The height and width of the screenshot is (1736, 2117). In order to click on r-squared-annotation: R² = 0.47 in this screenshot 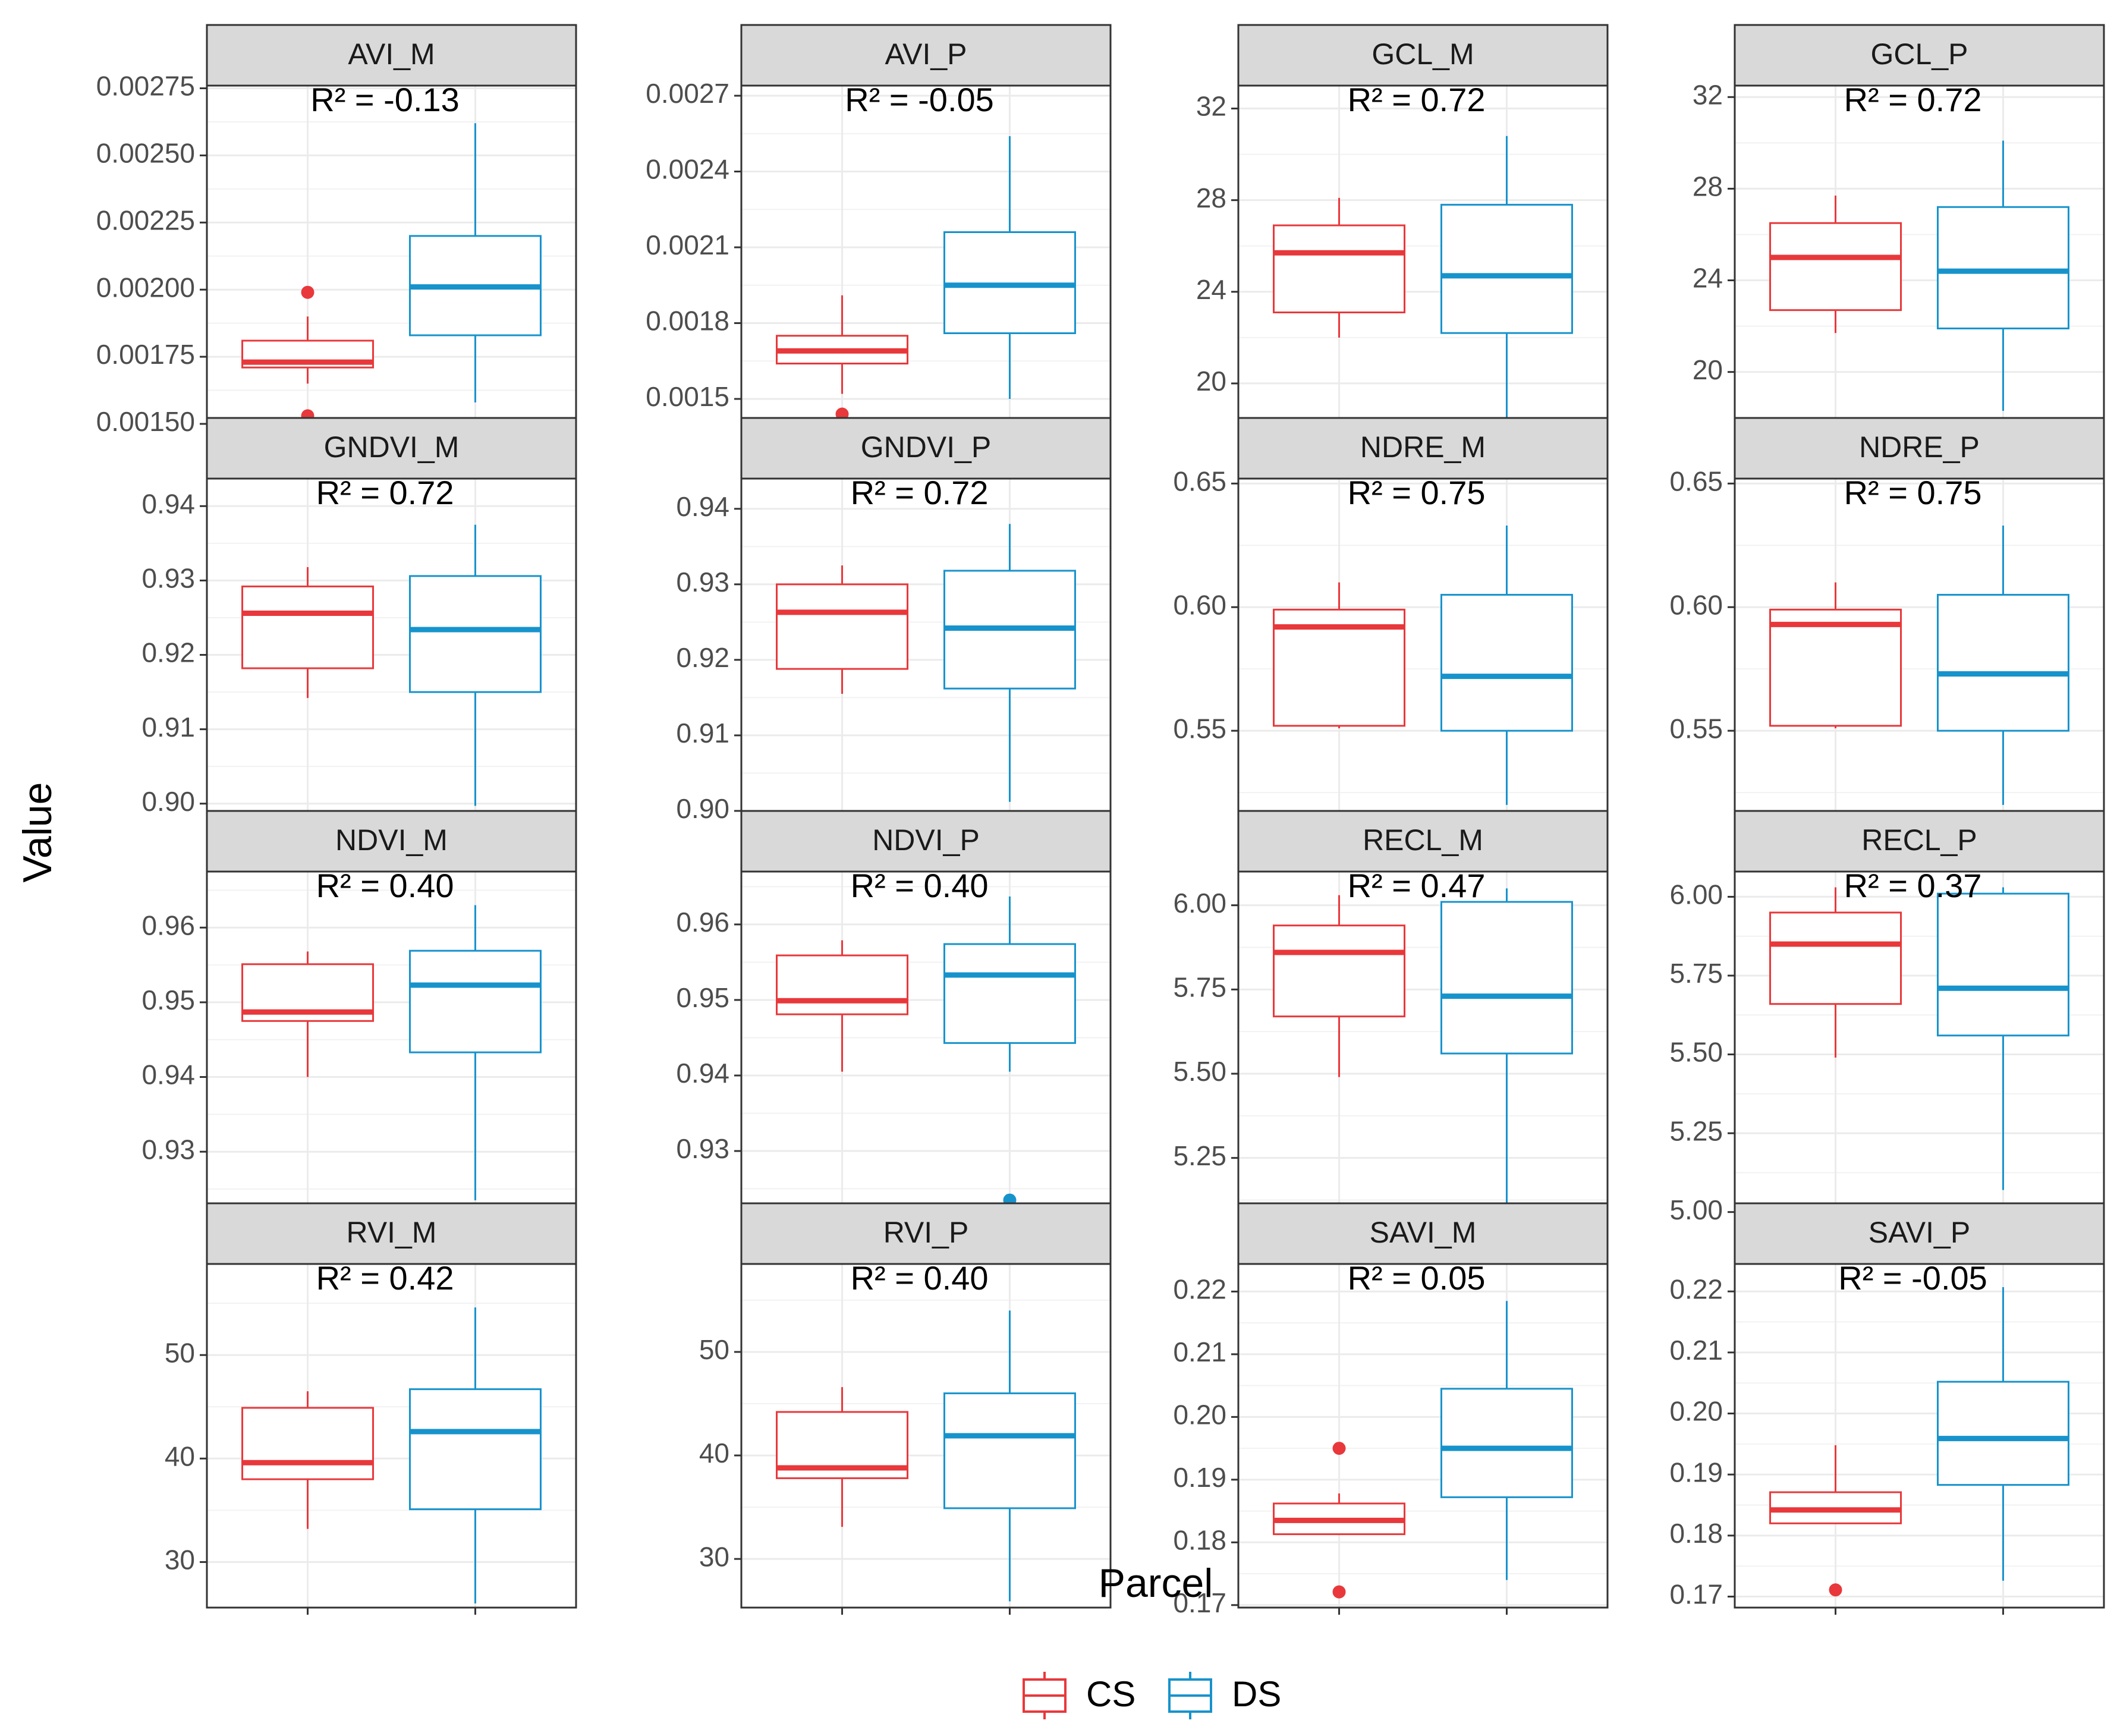, I will do `click(1417, 885)`.